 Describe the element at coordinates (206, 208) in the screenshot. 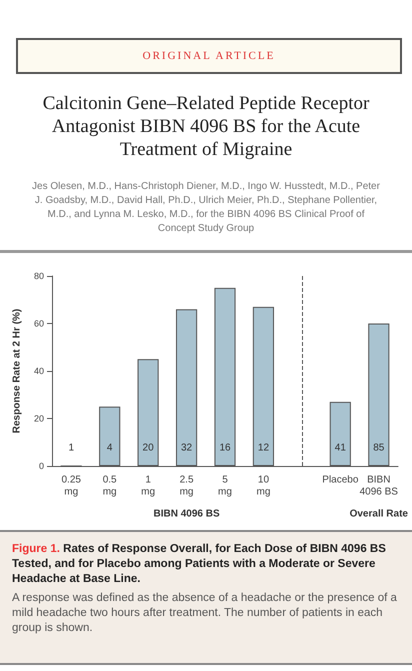

I see `chart-subtitle: Jes Olesen, M.D., Hans-Christoph Diener, M.D., Ingo W. Husstedt, M.D., Peter J. Goadsby, M.D., David Hall, Ph.D., Ulrich Meier, Ph.D., Stephane Pollentier, M.D., and Lynna M. Lesko, M.D., for the BIBN 4096 BS Clinical Proof of Concept Study Group` at that location.